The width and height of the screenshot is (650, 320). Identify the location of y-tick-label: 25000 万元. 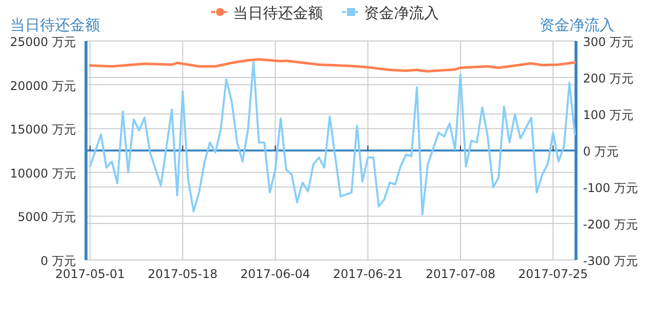
(43, 42).